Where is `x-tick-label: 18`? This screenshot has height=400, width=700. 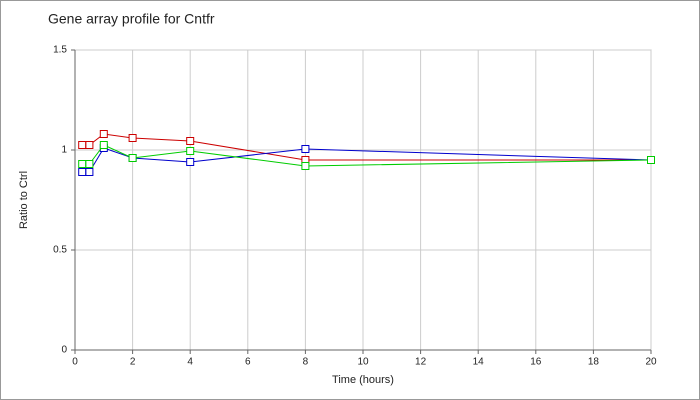
x-tick-label: 18 is located at coordinates (594, 362).